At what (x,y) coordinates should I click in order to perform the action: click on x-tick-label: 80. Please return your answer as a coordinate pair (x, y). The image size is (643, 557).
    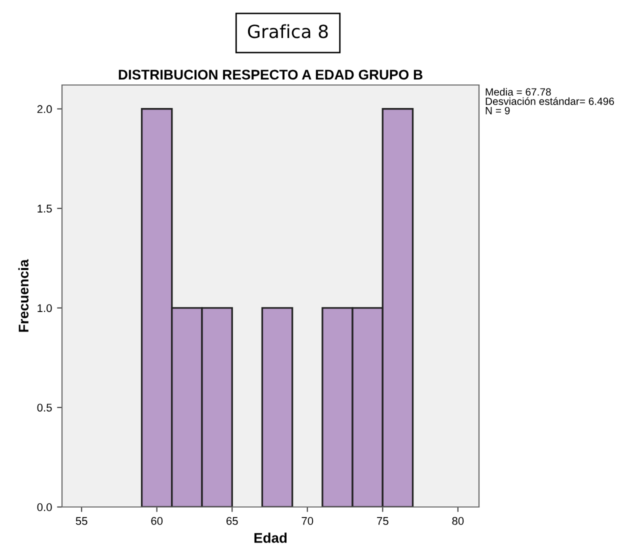
    Looking at the image, I should click on (458, 521).